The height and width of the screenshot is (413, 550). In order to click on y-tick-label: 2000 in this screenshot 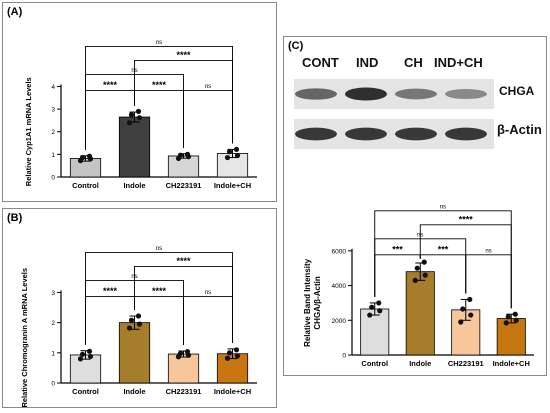, I will do `click(339, 321)`.